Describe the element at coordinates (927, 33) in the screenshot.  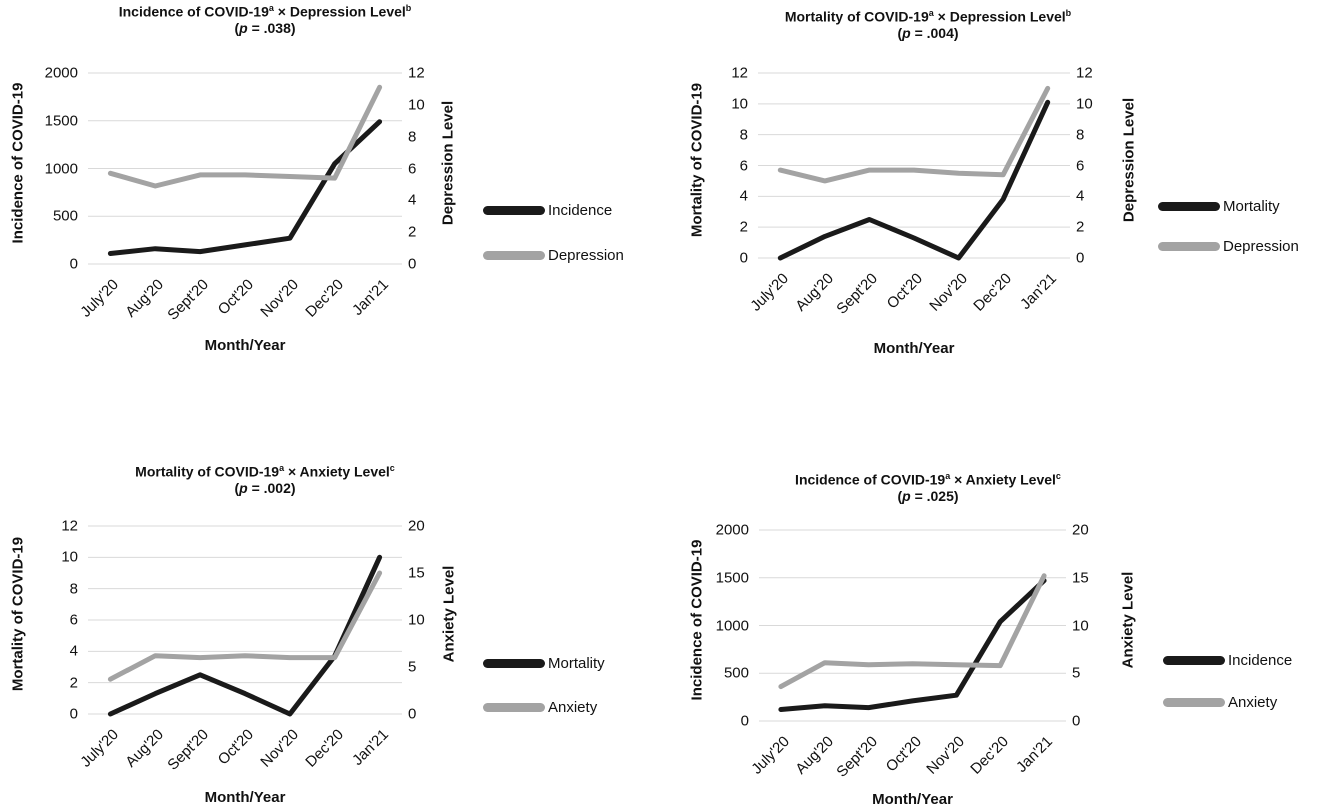
I see `p-value: (p = .004)` at that location.